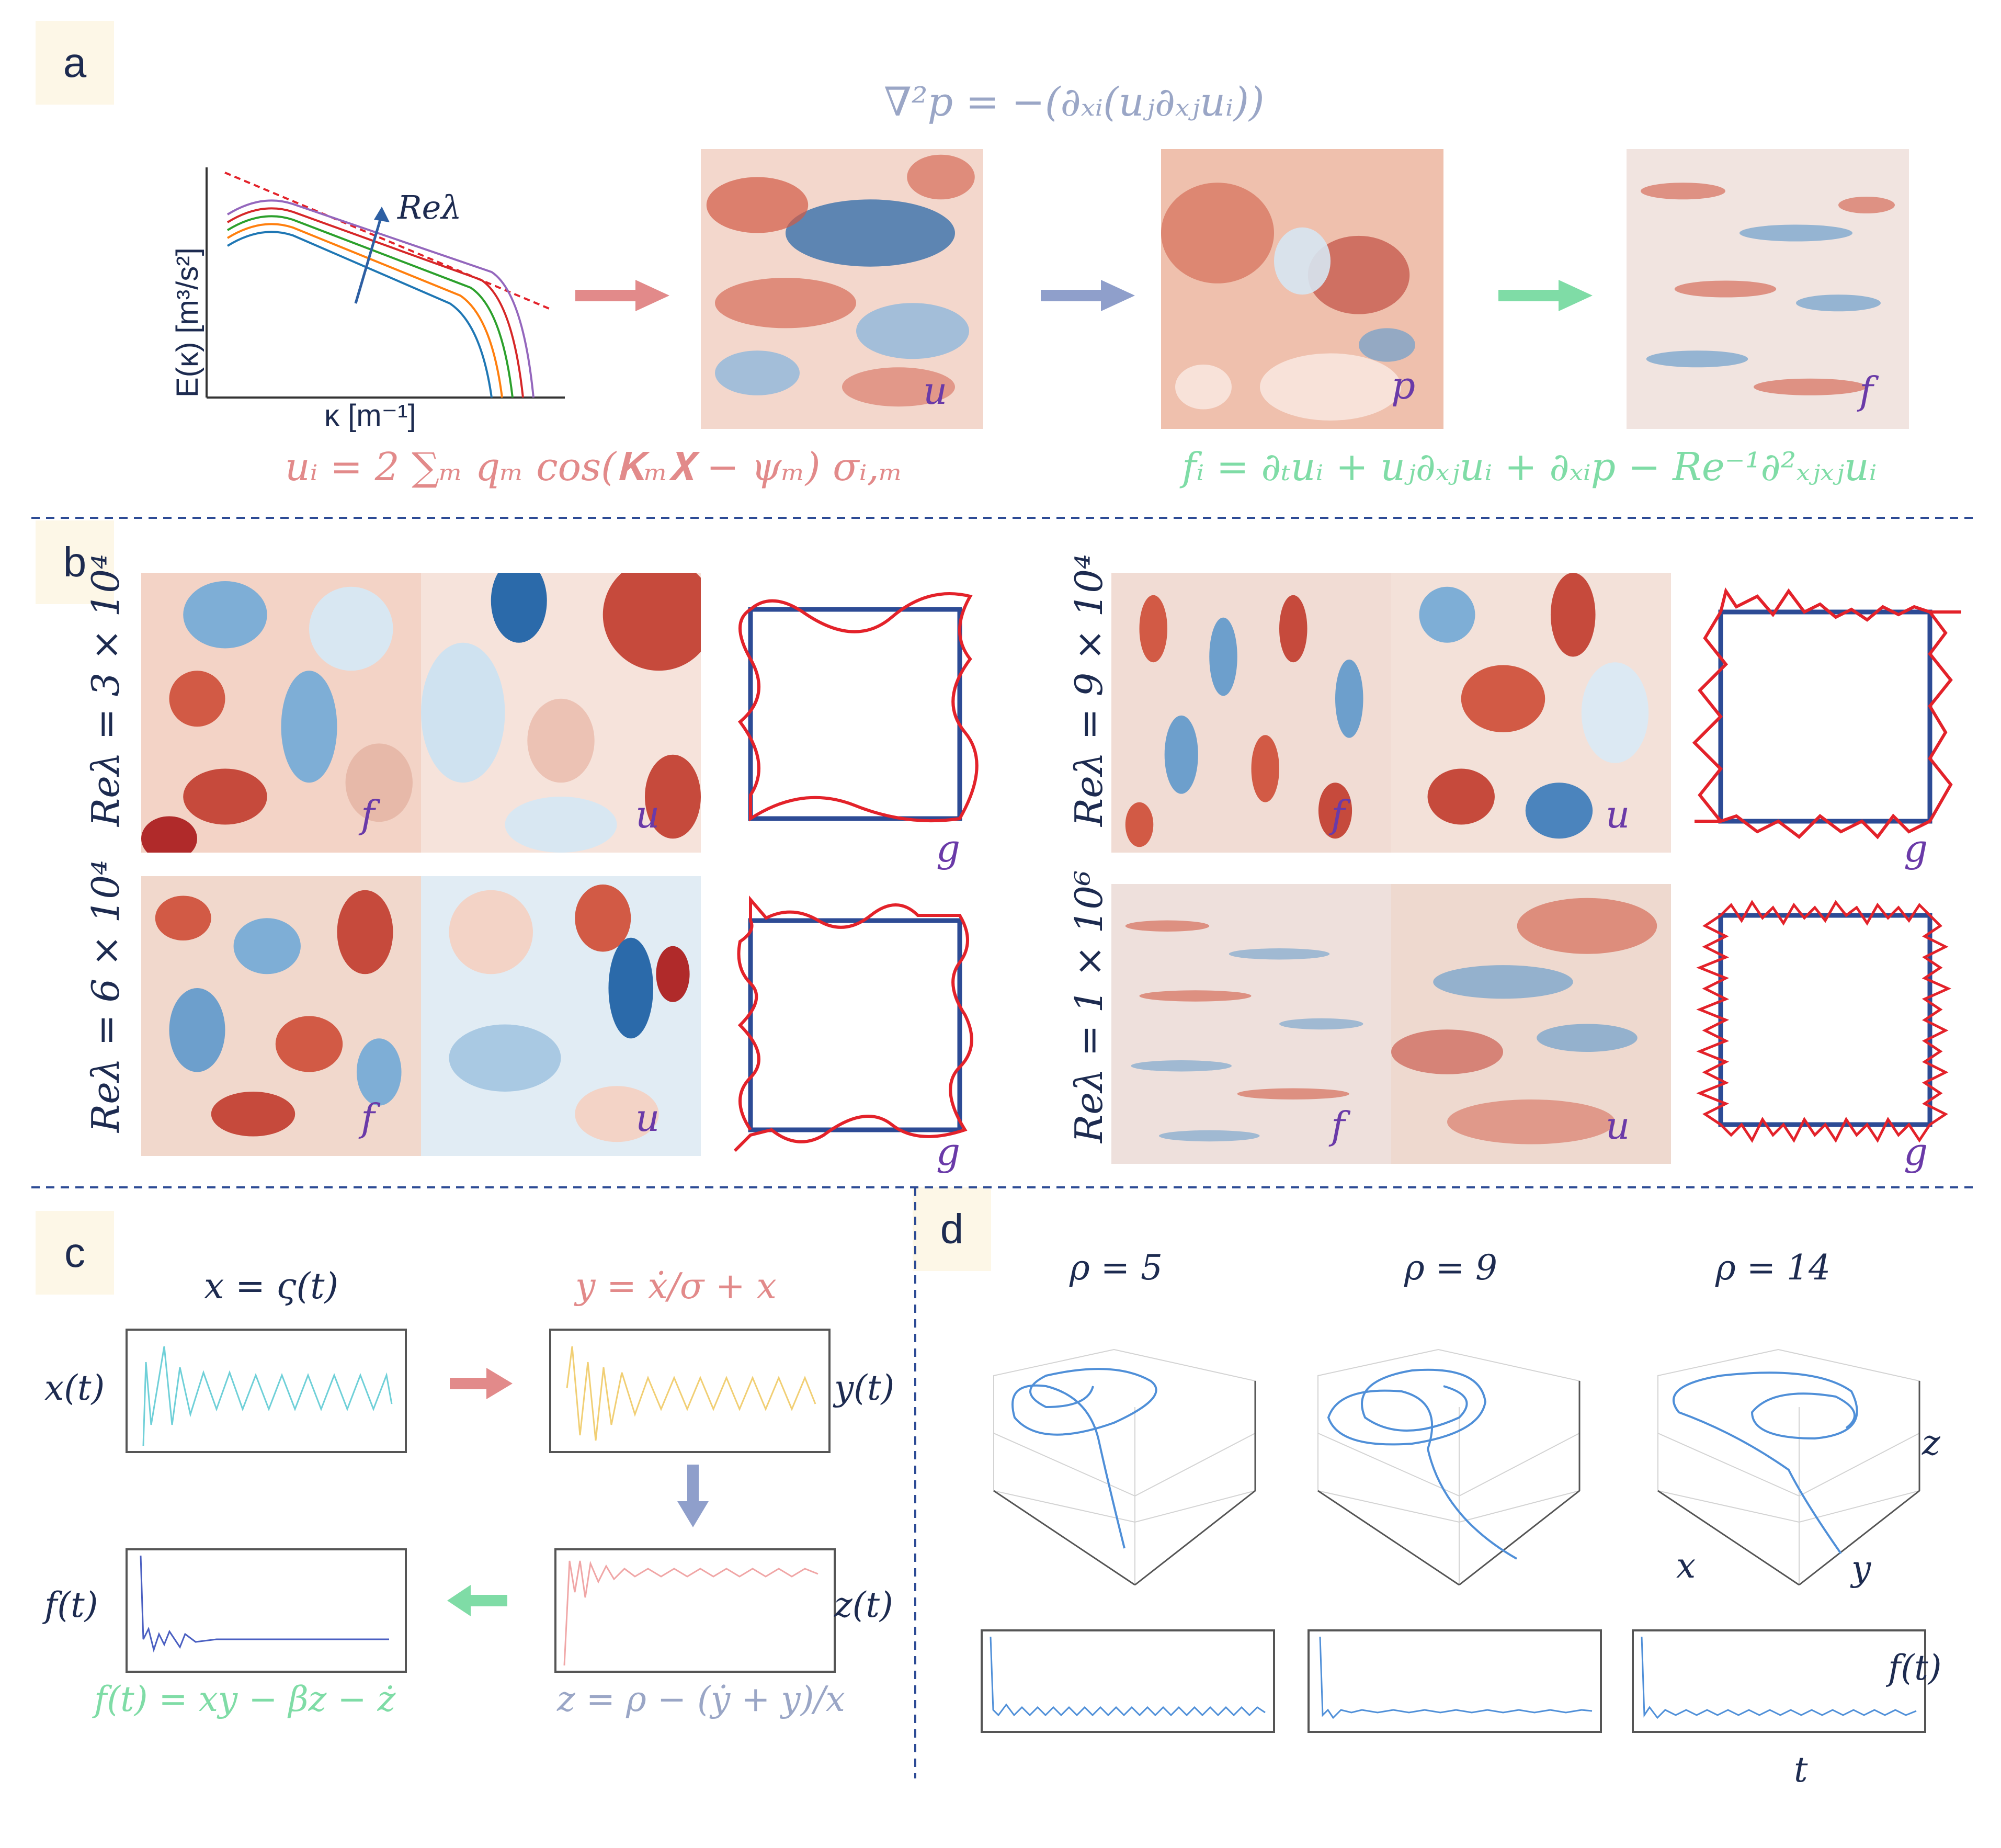 This screenshot has height=1848, width=2001. I want to click on case1-g-label: g, so click(949, 848).